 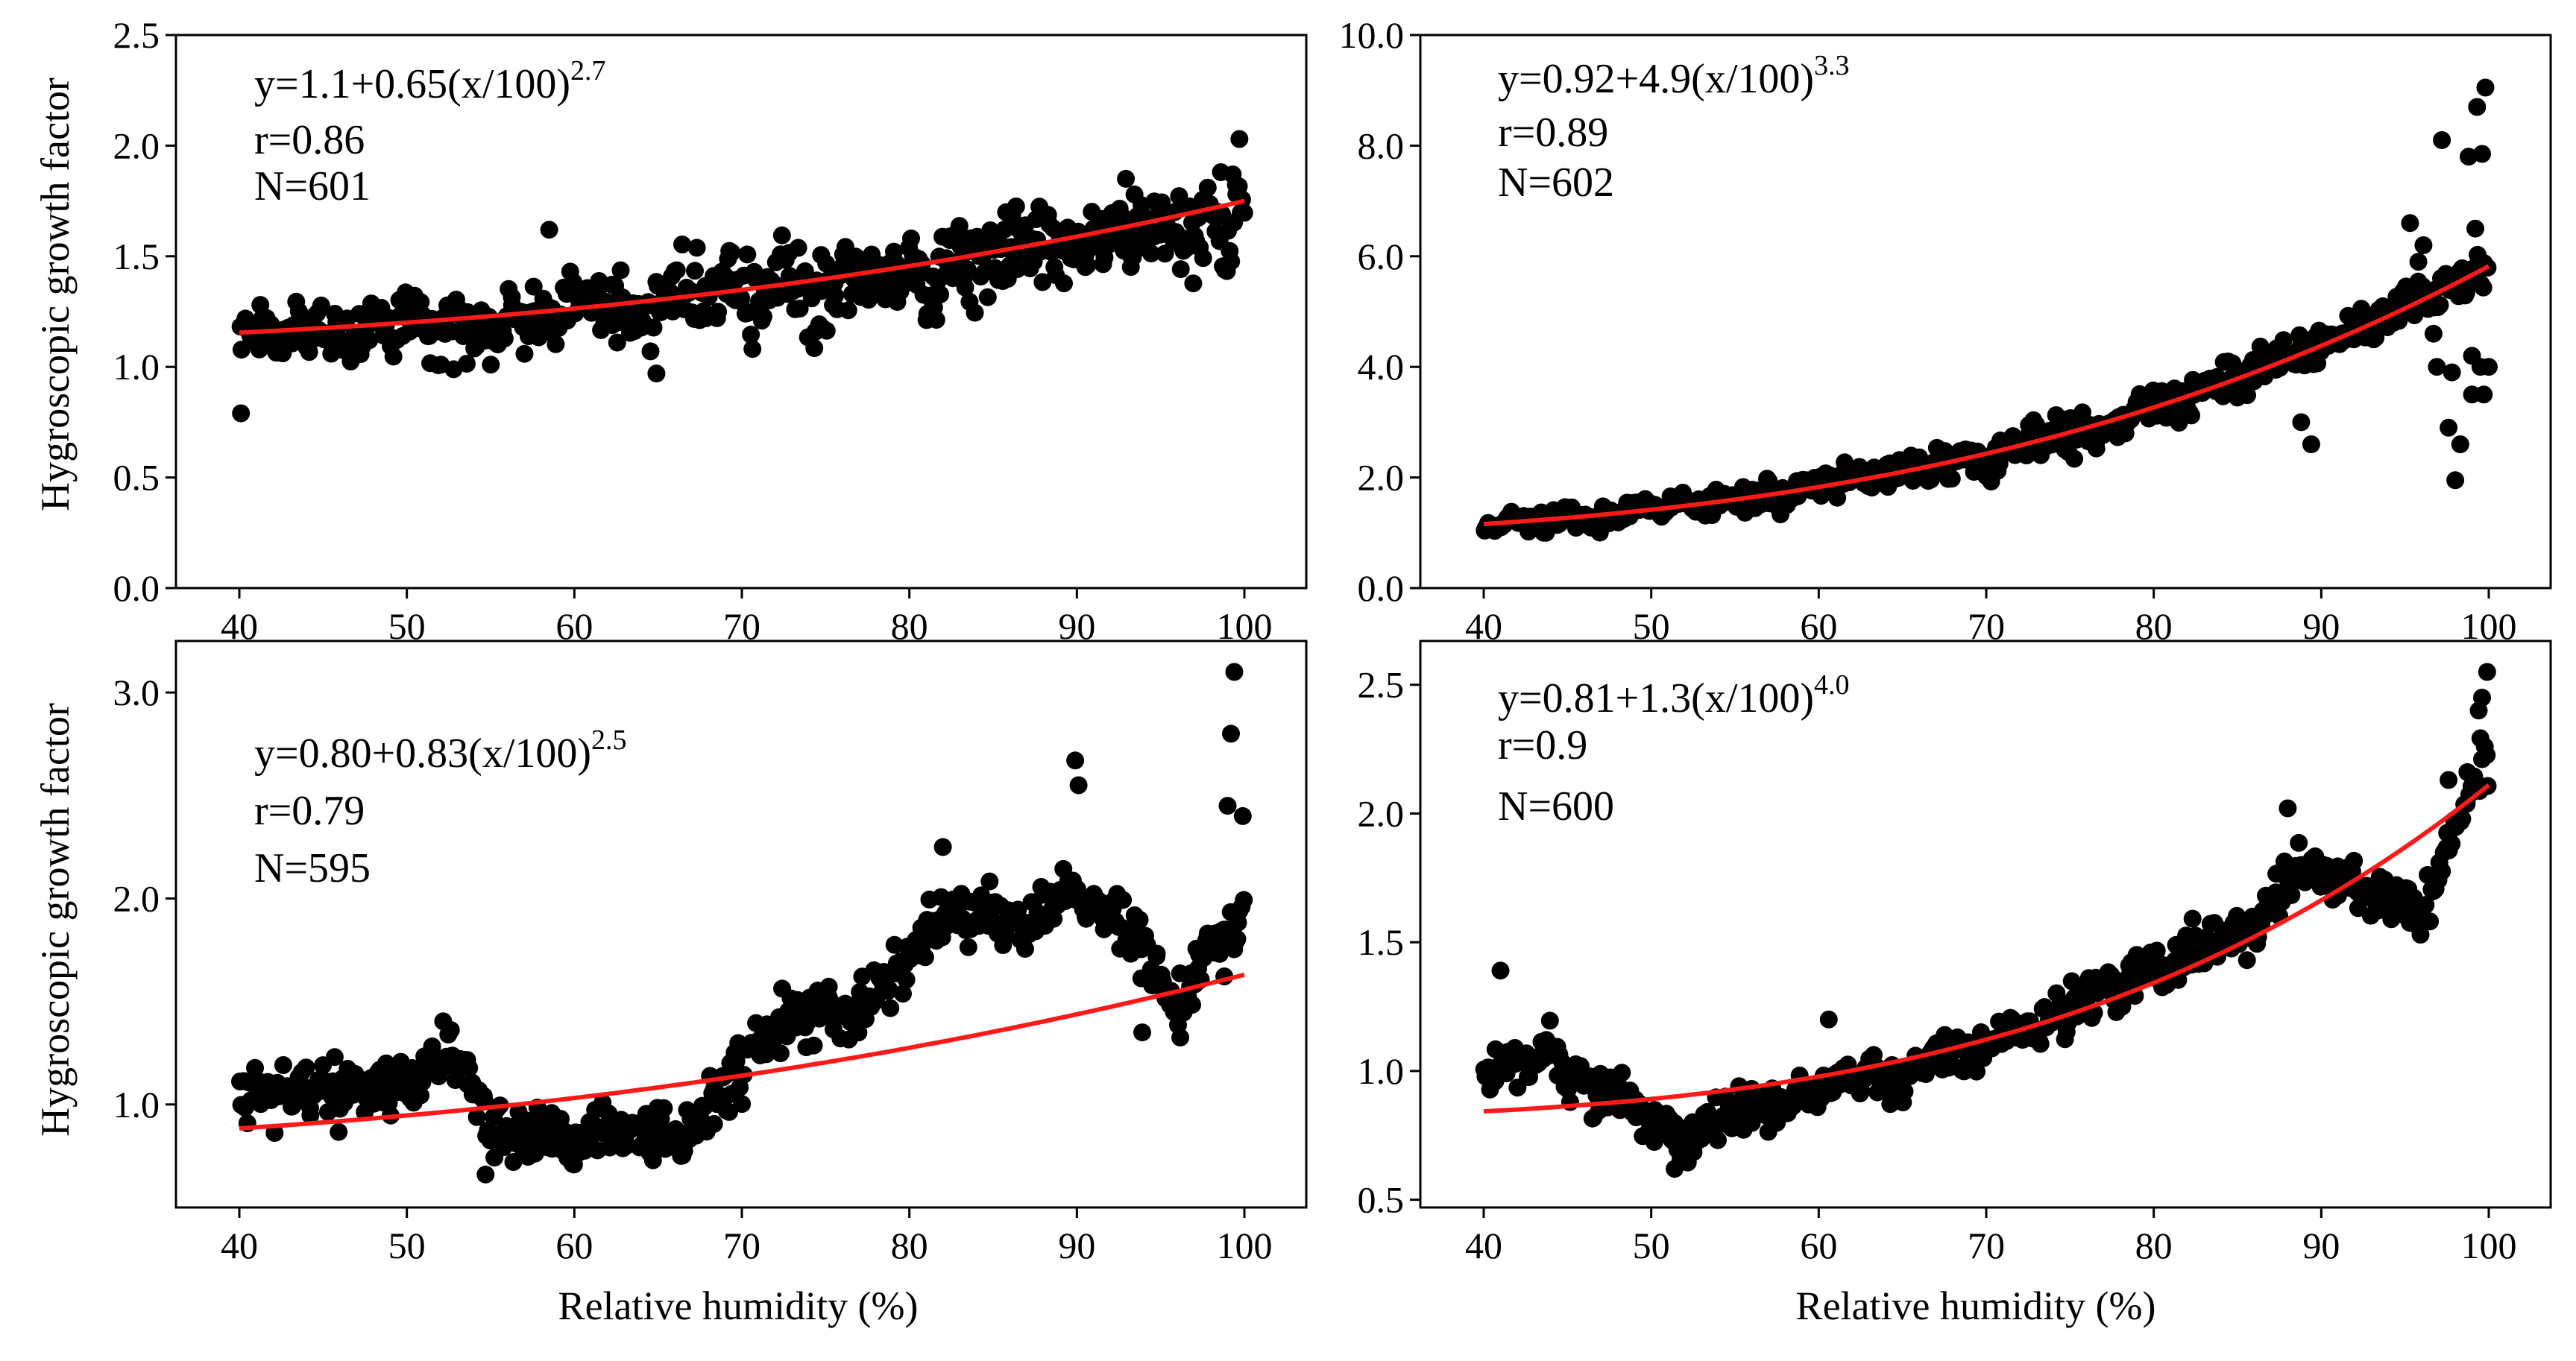 What do you see at coordinates (1976, 1305) in the screenshot?
I see `x-axis-title-right: Relative humidity (%)` at bounding box center [1976, 1305].